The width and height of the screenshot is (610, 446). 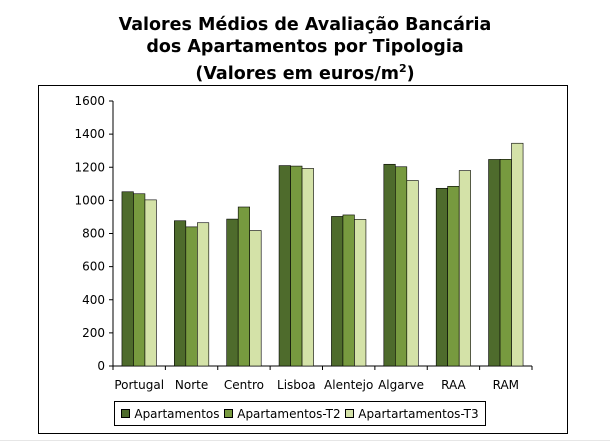 I want to click on legend-label-apartamentos-t2: Apartamentos-T2, so click(x=289, y=413).